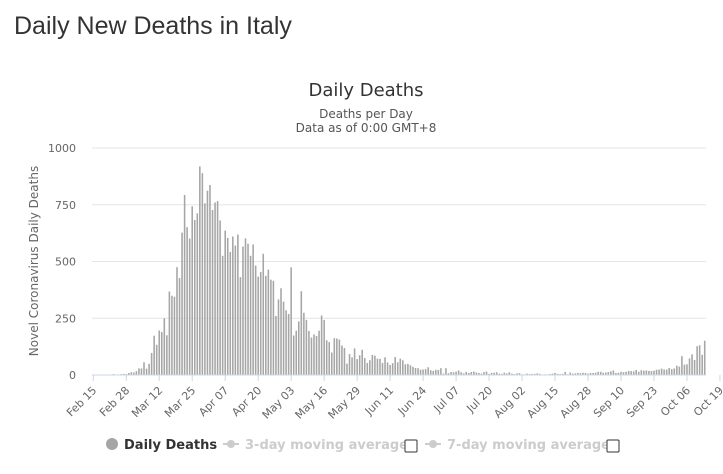  Describe the element at coordinates (675, 401) in the screenshot. I see `x-tick-label: Oct 06` at that location.